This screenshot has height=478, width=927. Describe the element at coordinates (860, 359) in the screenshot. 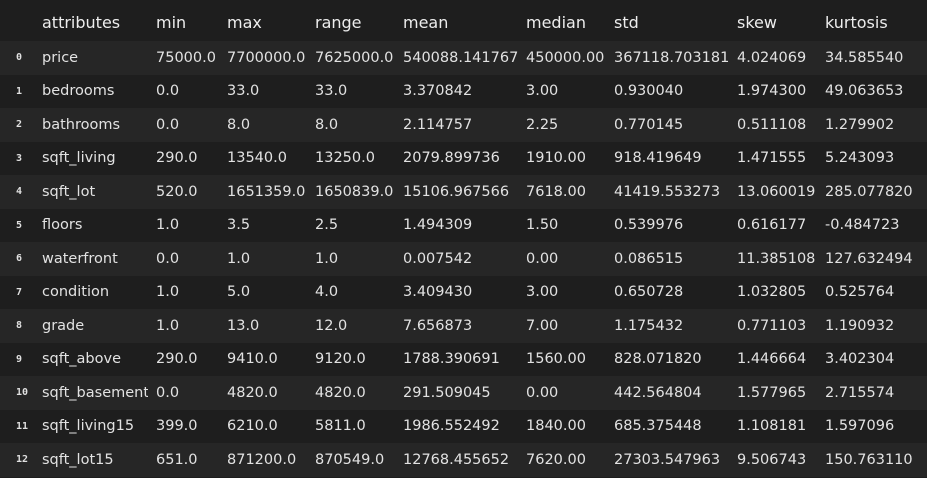

I see `cell-kurtosis: 3.402304` at that location.